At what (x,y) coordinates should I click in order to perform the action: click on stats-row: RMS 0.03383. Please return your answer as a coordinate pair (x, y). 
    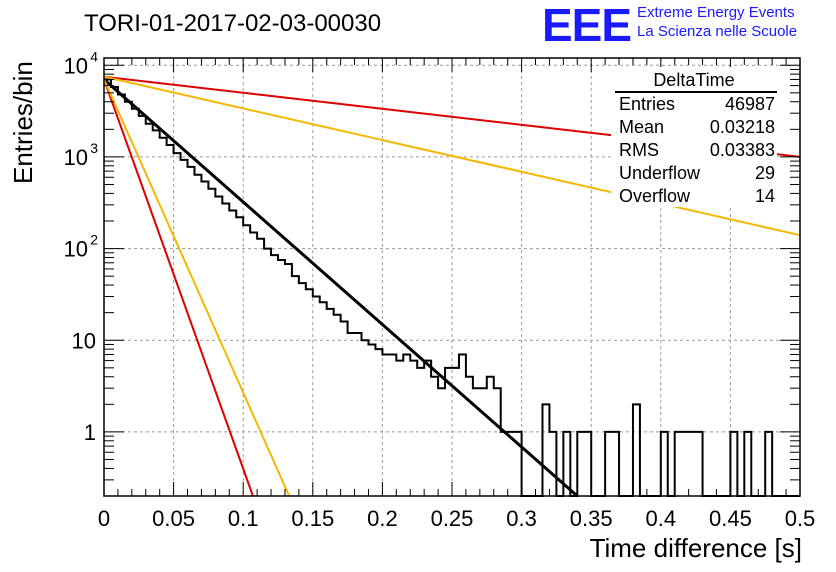
    Looking at the image, I should click on (694, 150).